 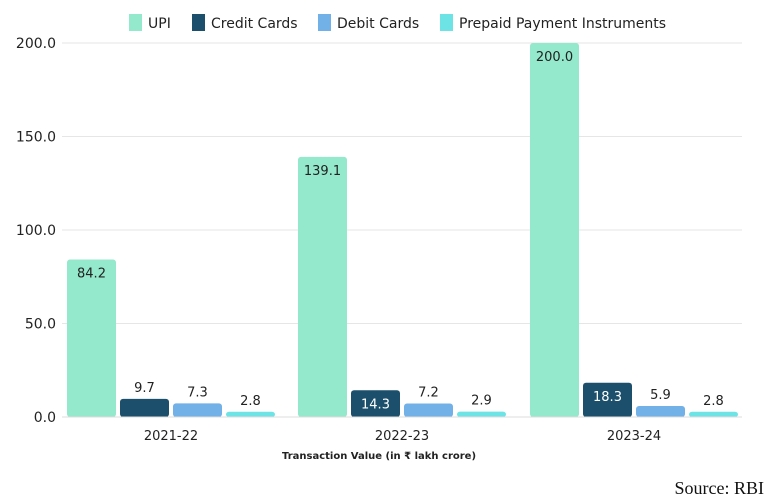 I want to click on data-label: 18.3, so click(x=607, y=397).